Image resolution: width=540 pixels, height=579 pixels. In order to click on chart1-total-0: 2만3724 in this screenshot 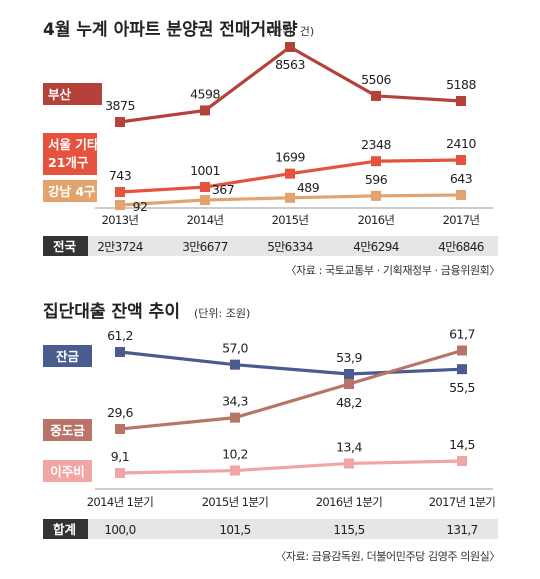, I will do `click(120, 247)`.